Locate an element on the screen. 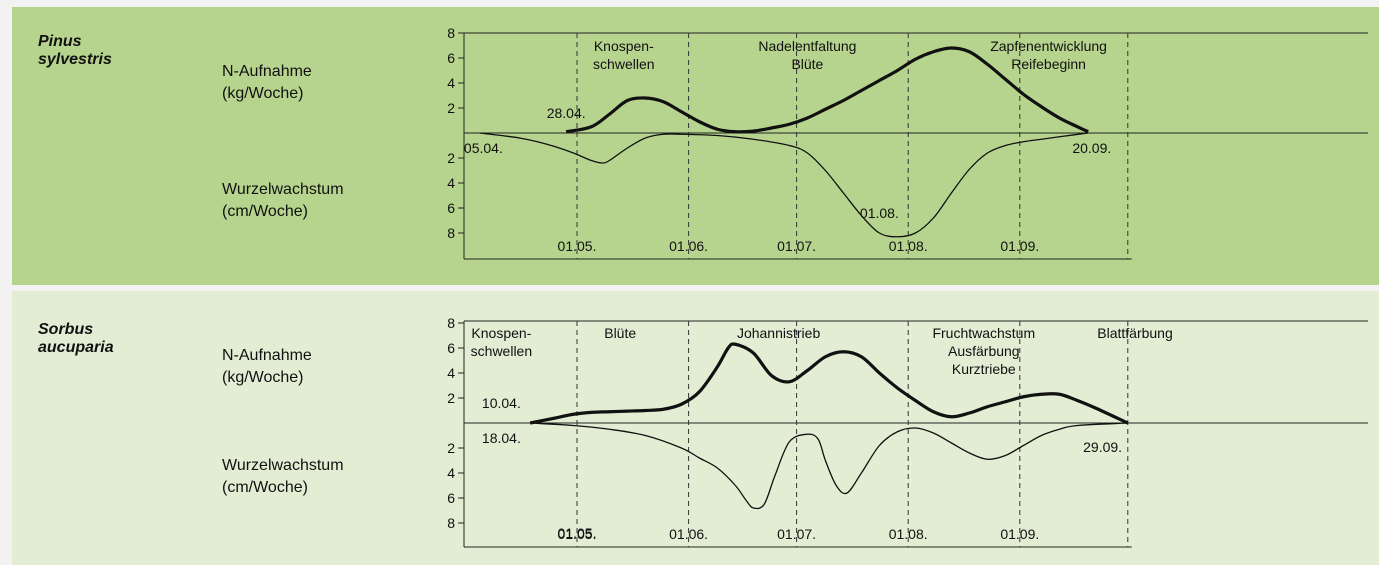  phase-label: Ausfärbung is located at coordinates (984, 351).